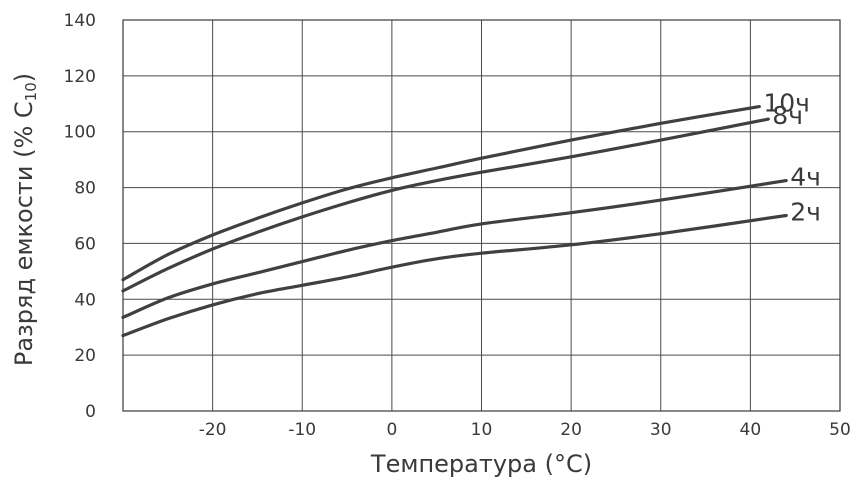  Describe the element at coordinates (805, 177) in the screenshot. I see `series-label: 4ч` at that location.